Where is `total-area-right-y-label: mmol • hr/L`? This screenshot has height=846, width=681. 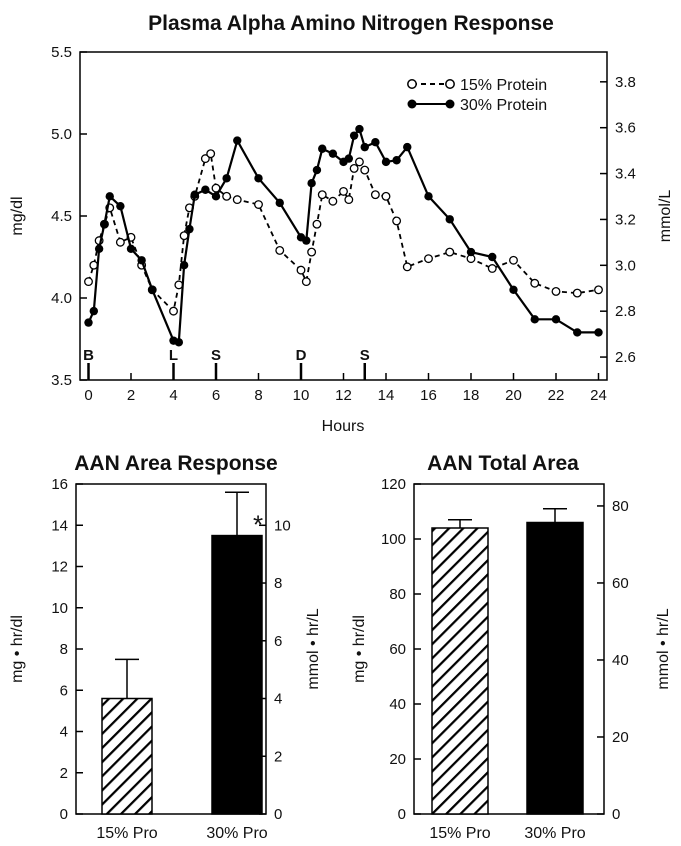
total-area-right-y-label: mmol • hr/L is located at coordinates (663, 648).